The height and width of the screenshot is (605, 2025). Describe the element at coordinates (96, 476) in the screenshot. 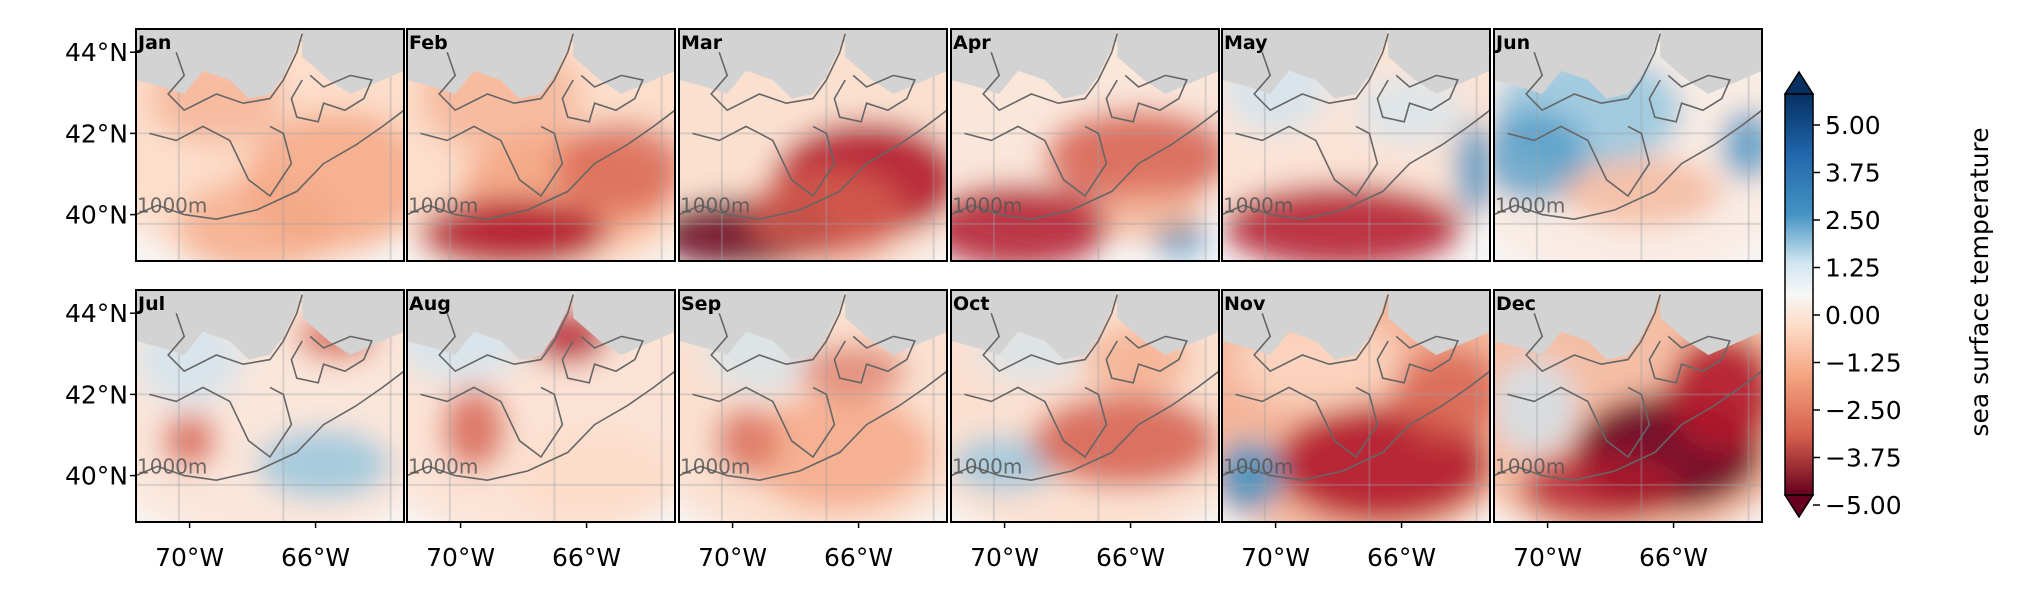

I see `latitude-tick-label: 40°N` at that location.